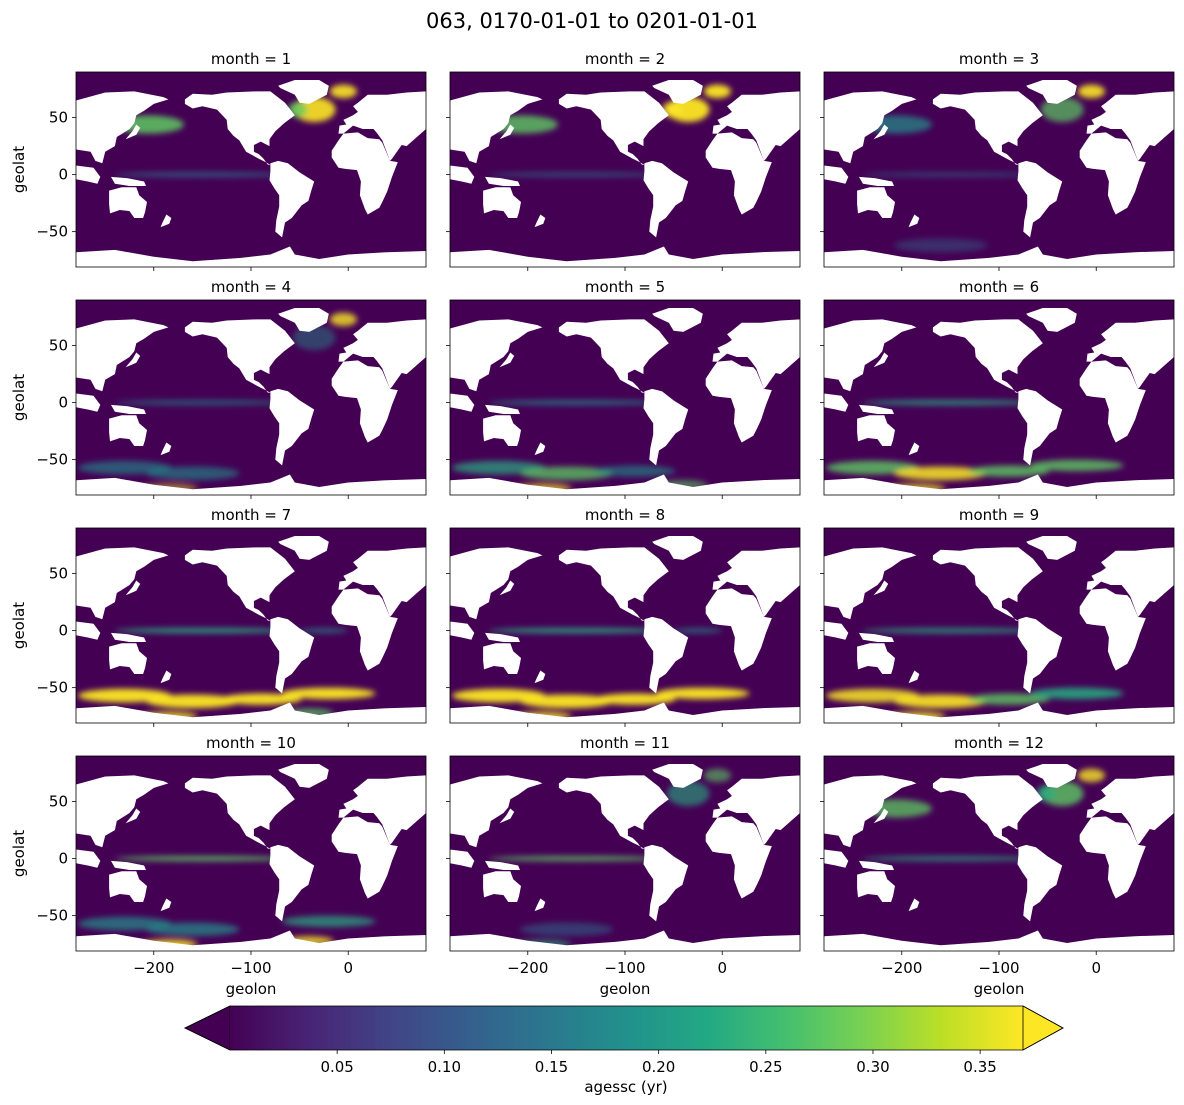  I want to click on panel-title: month = 6, so click(999, 287).